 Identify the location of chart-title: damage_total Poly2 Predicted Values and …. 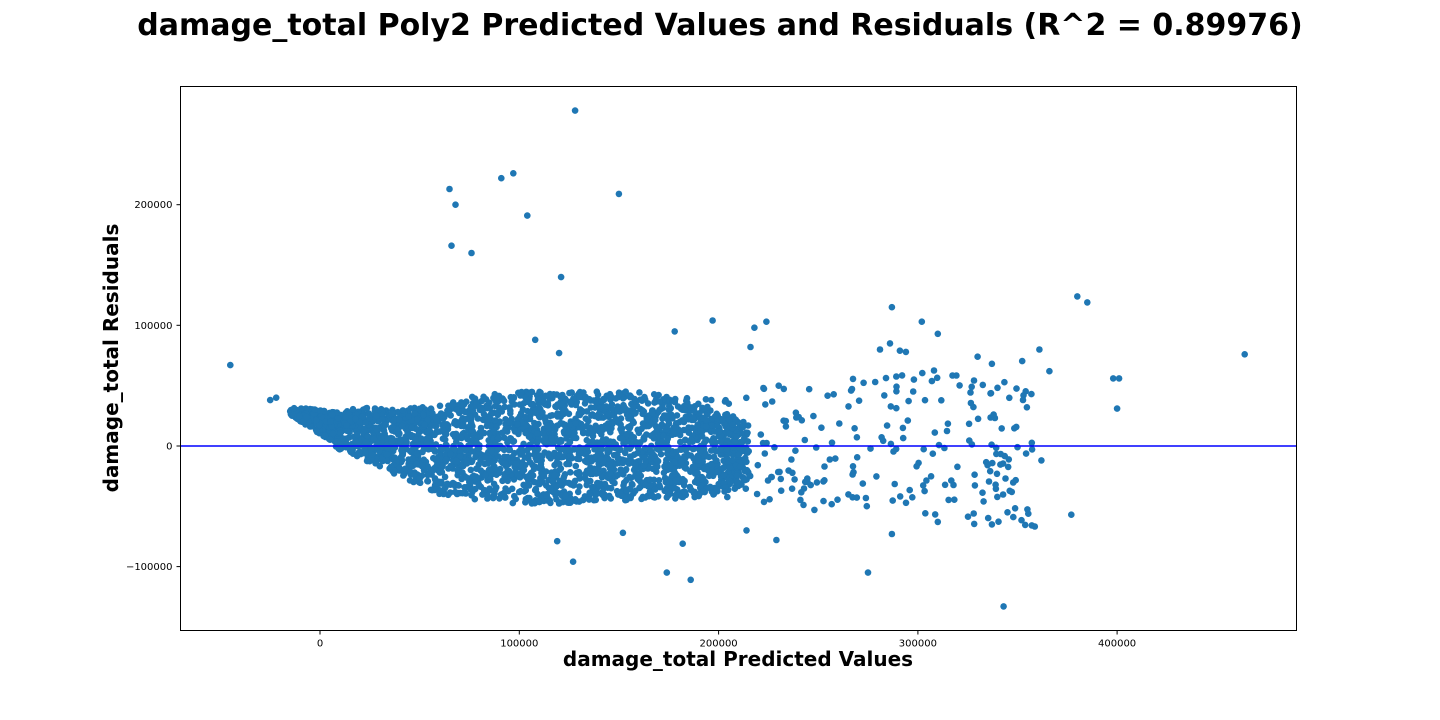
(720, 25).